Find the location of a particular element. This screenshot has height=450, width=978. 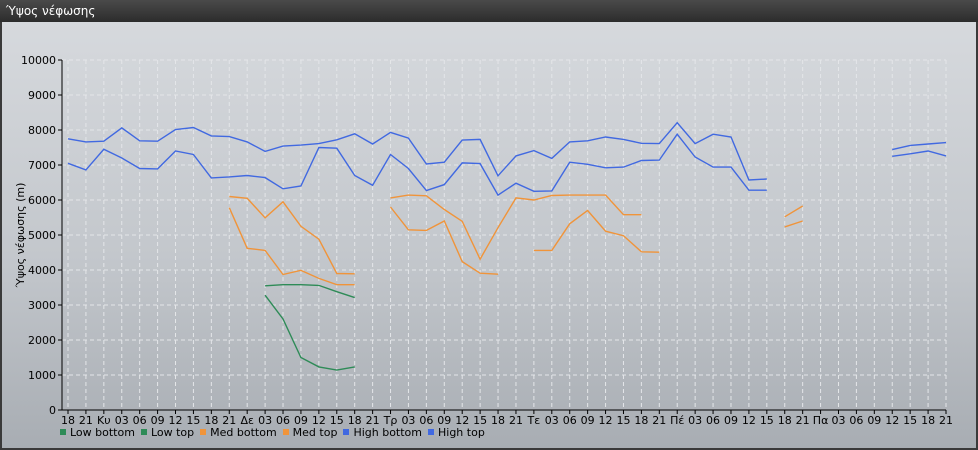

legend-item: Low top is located at coordinates (167, 432).